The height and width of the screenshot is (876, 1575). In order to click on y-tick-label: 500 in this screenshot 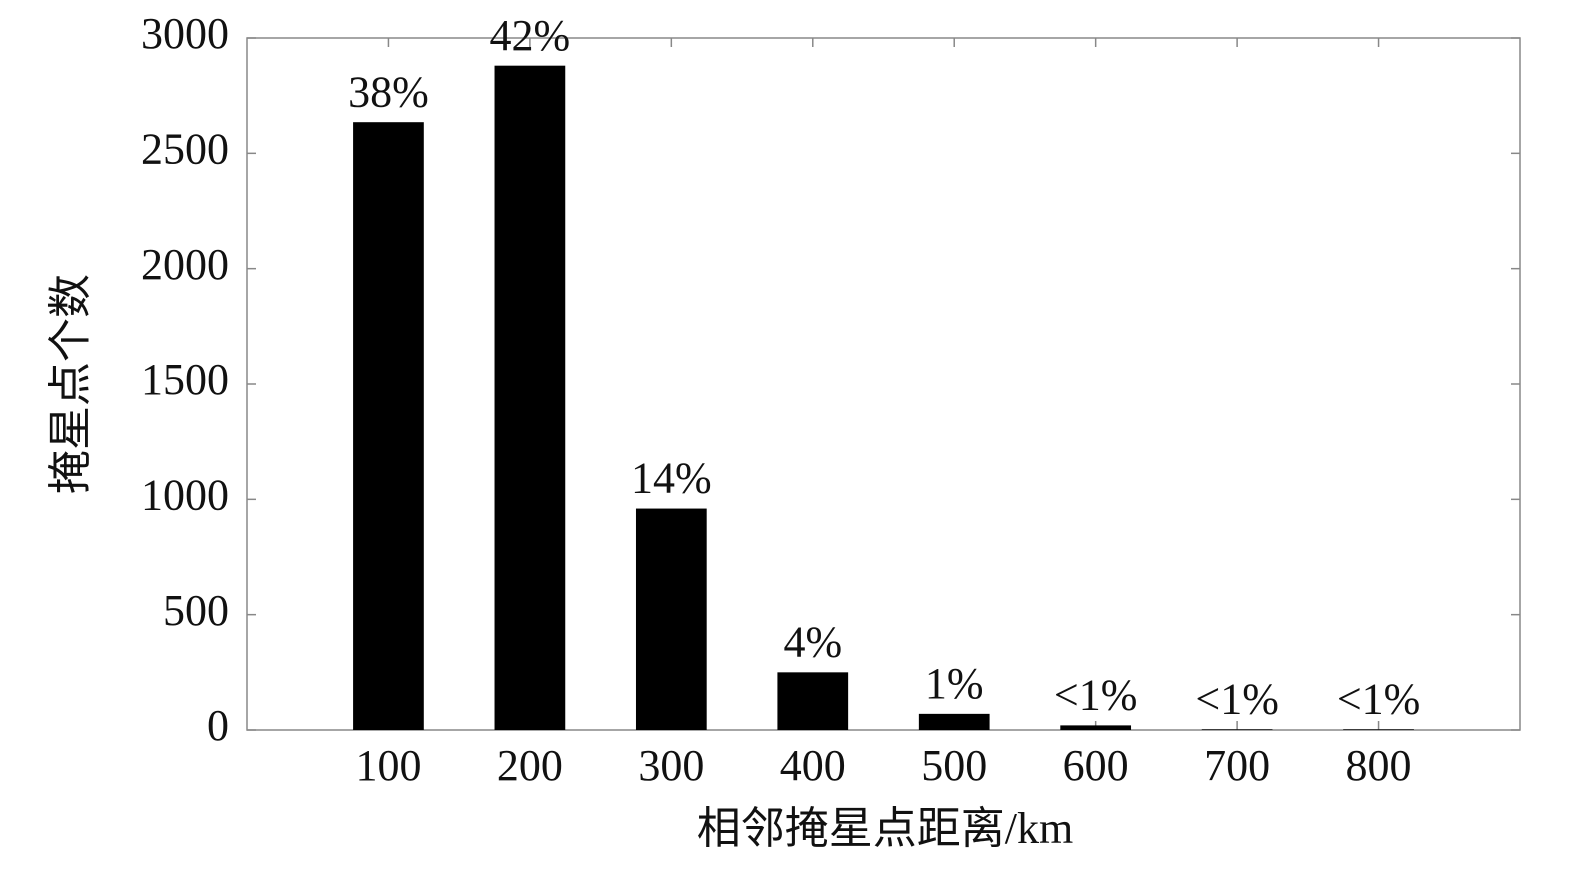, I will do `click(196, 610)`.